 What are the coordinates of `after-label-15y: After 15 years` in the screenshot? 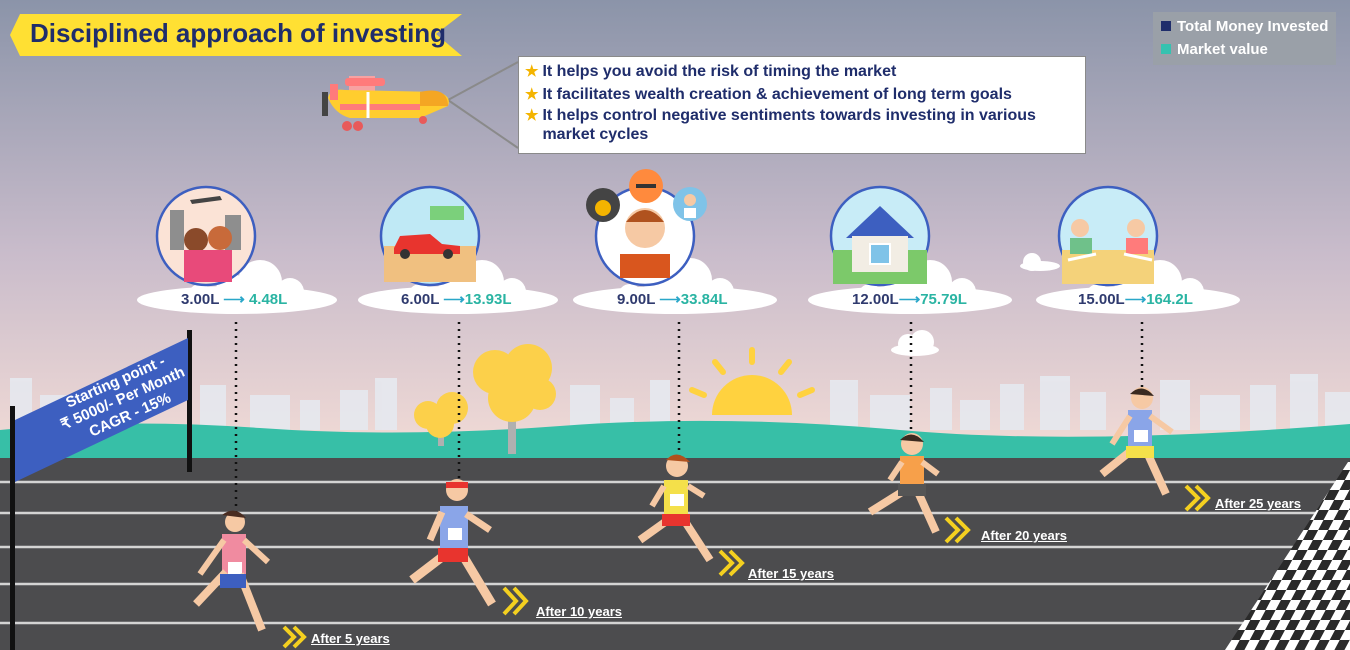 It's located at (791, 573).